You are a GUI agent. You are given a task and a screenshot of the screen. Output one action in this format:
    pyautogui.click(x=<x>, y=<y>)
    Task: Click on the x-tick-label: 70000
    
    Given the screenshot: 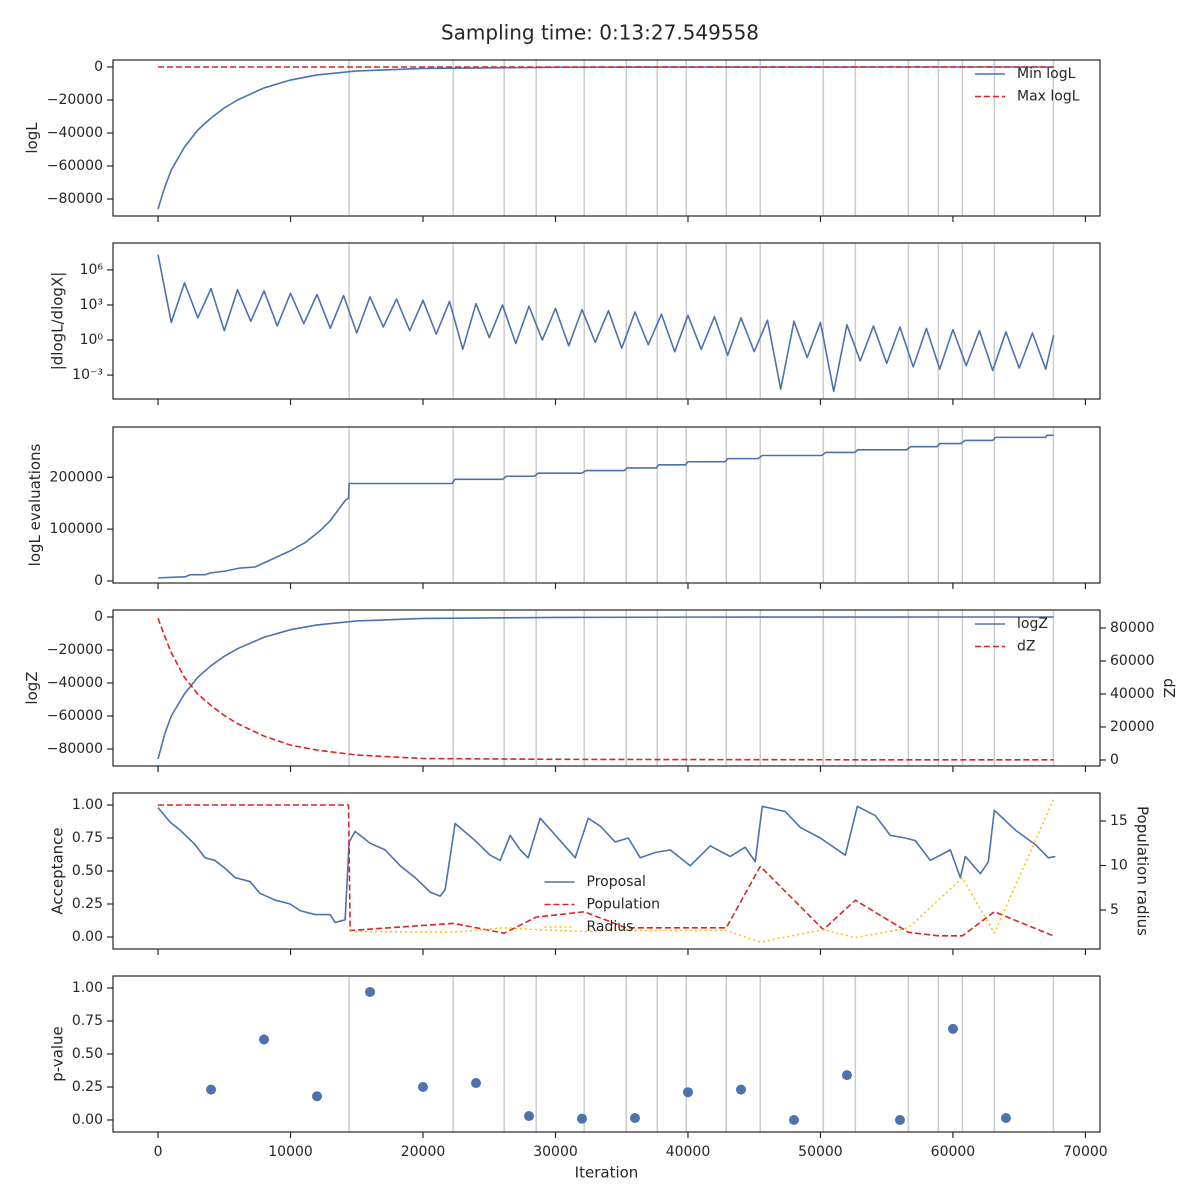 What is the action you would take?
    pyautogui.click(x=1085, y=1152)
    